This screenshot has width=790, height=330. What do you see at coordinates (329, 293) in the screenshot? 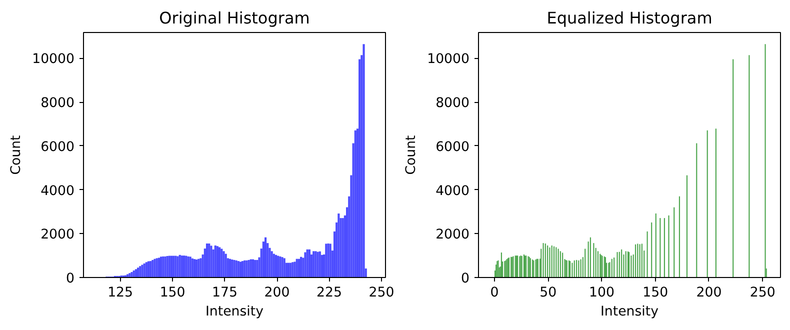
I see `x-tick-label: 225` at bounding box center [329, 293].